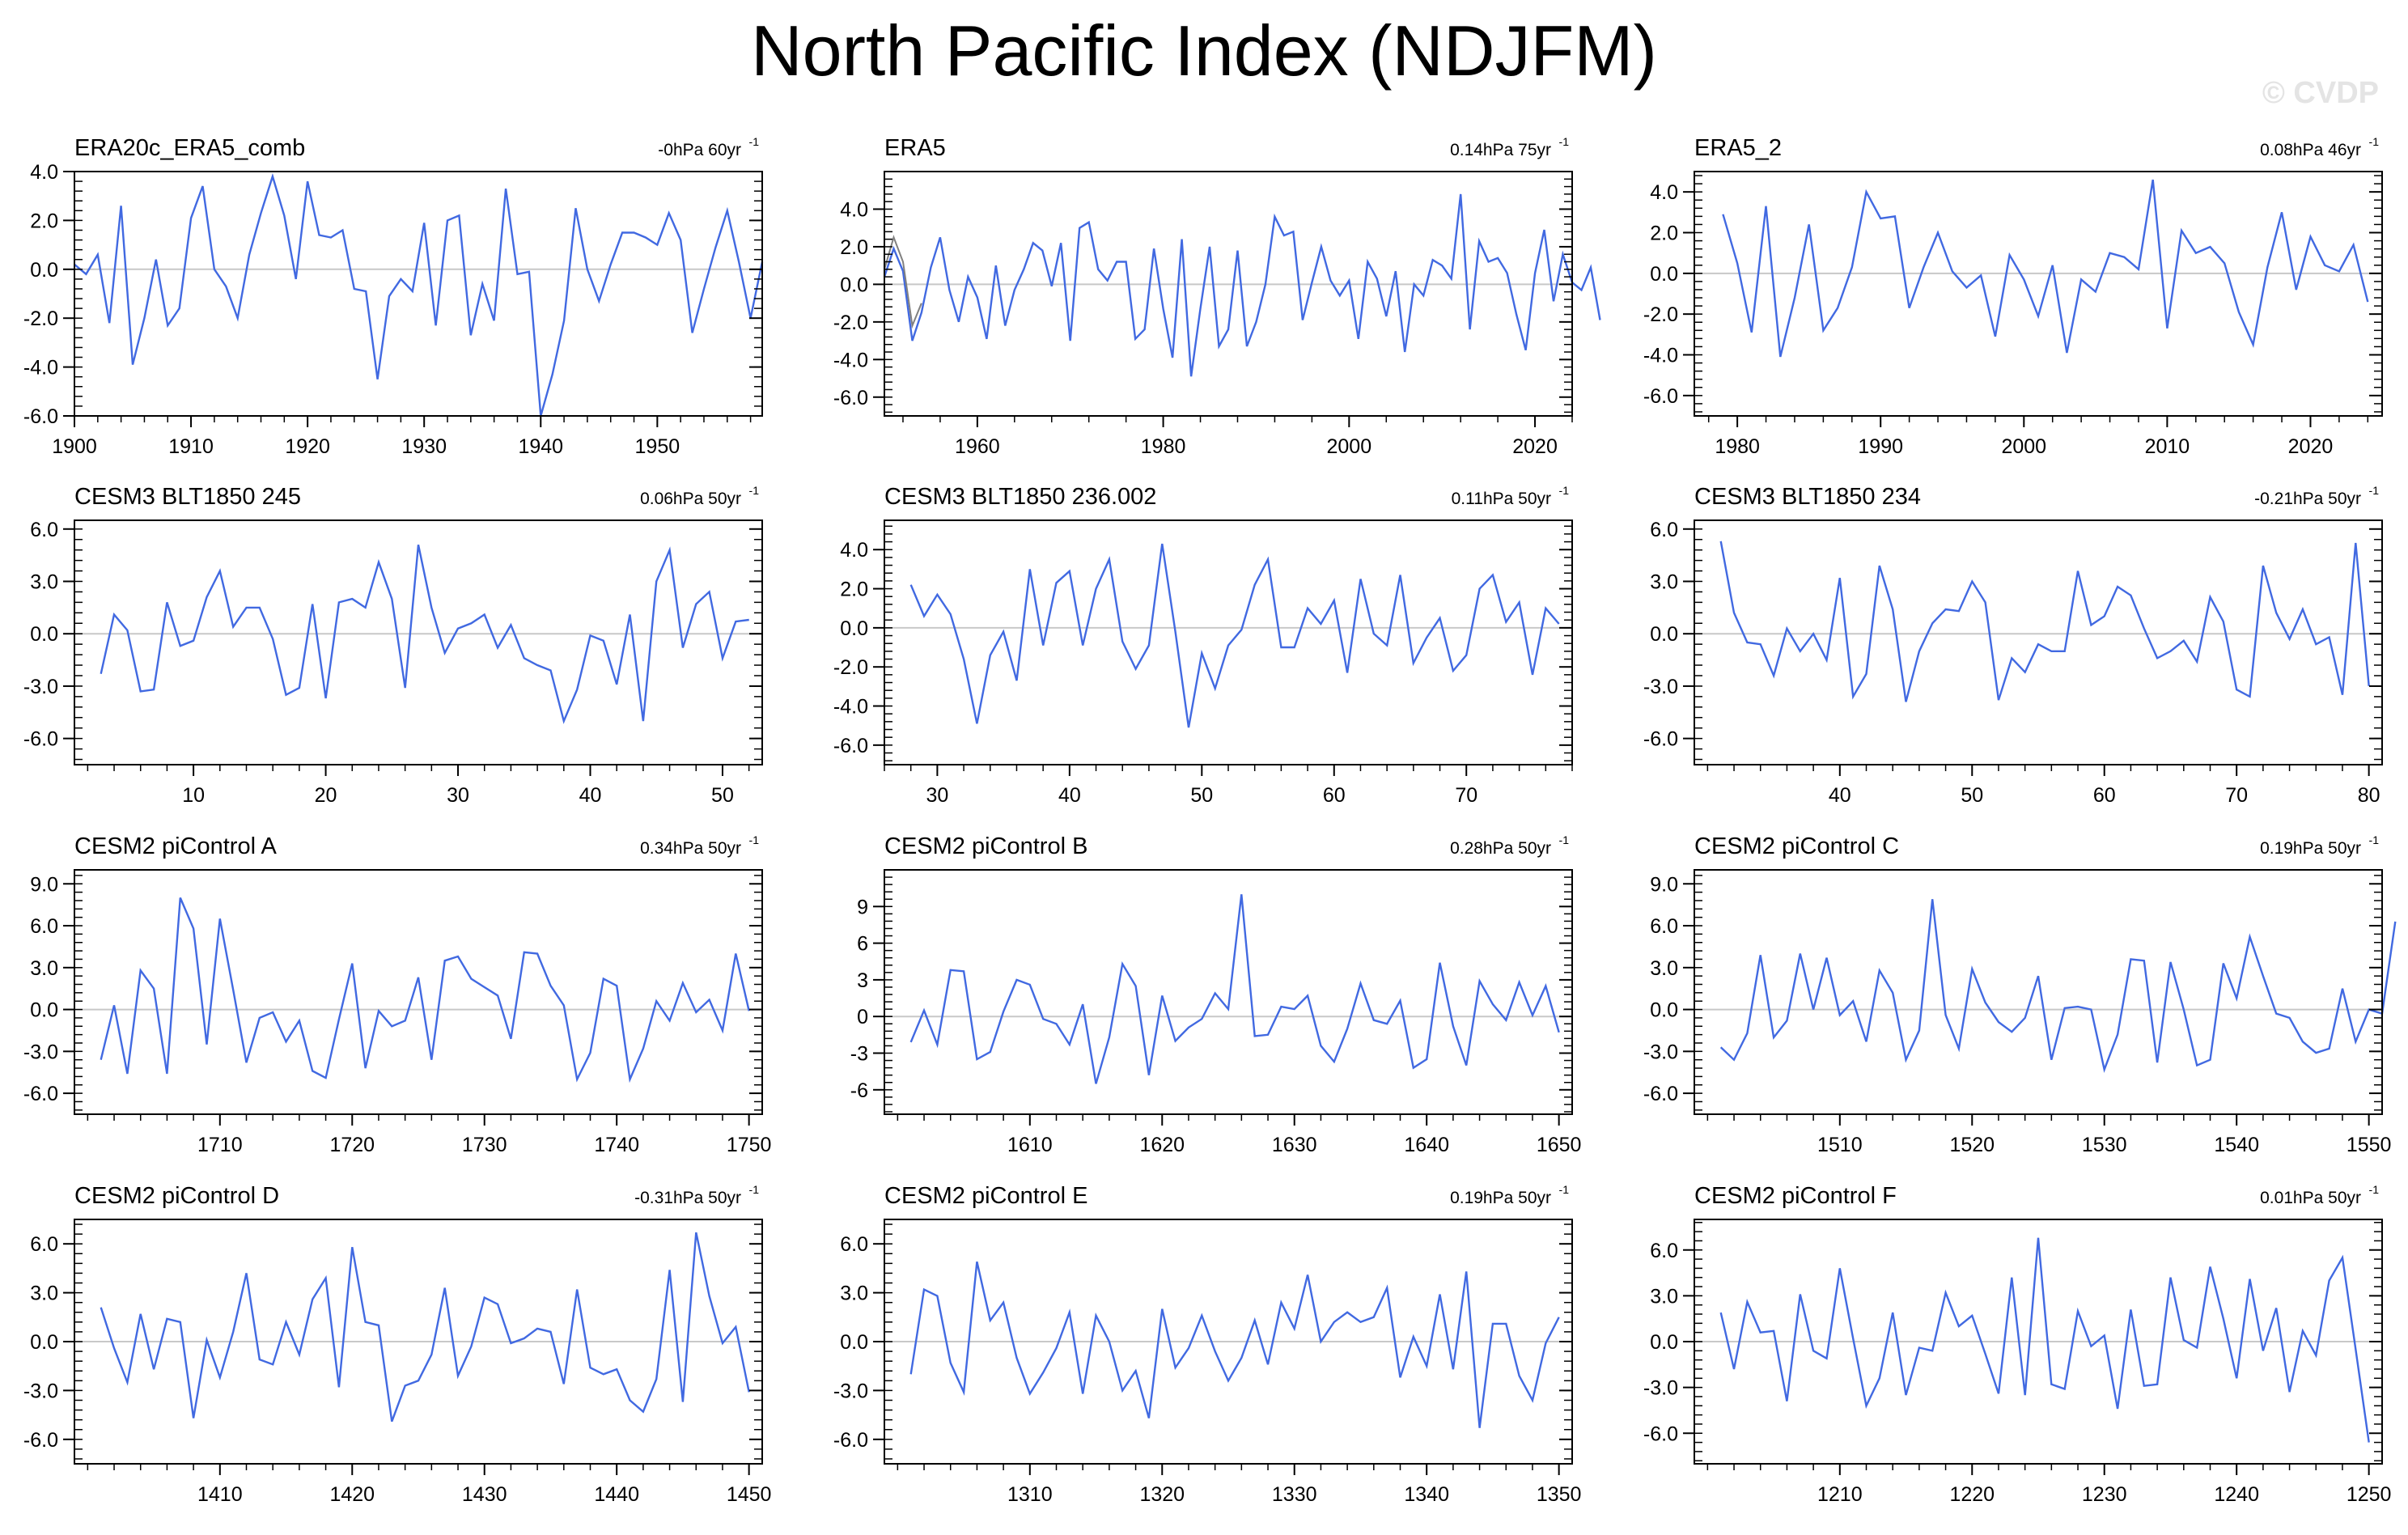  What do you see at coordinates (862, 980) in the screenshot?
I see `y-tick-label: 3` at bounding box center [862, 980].